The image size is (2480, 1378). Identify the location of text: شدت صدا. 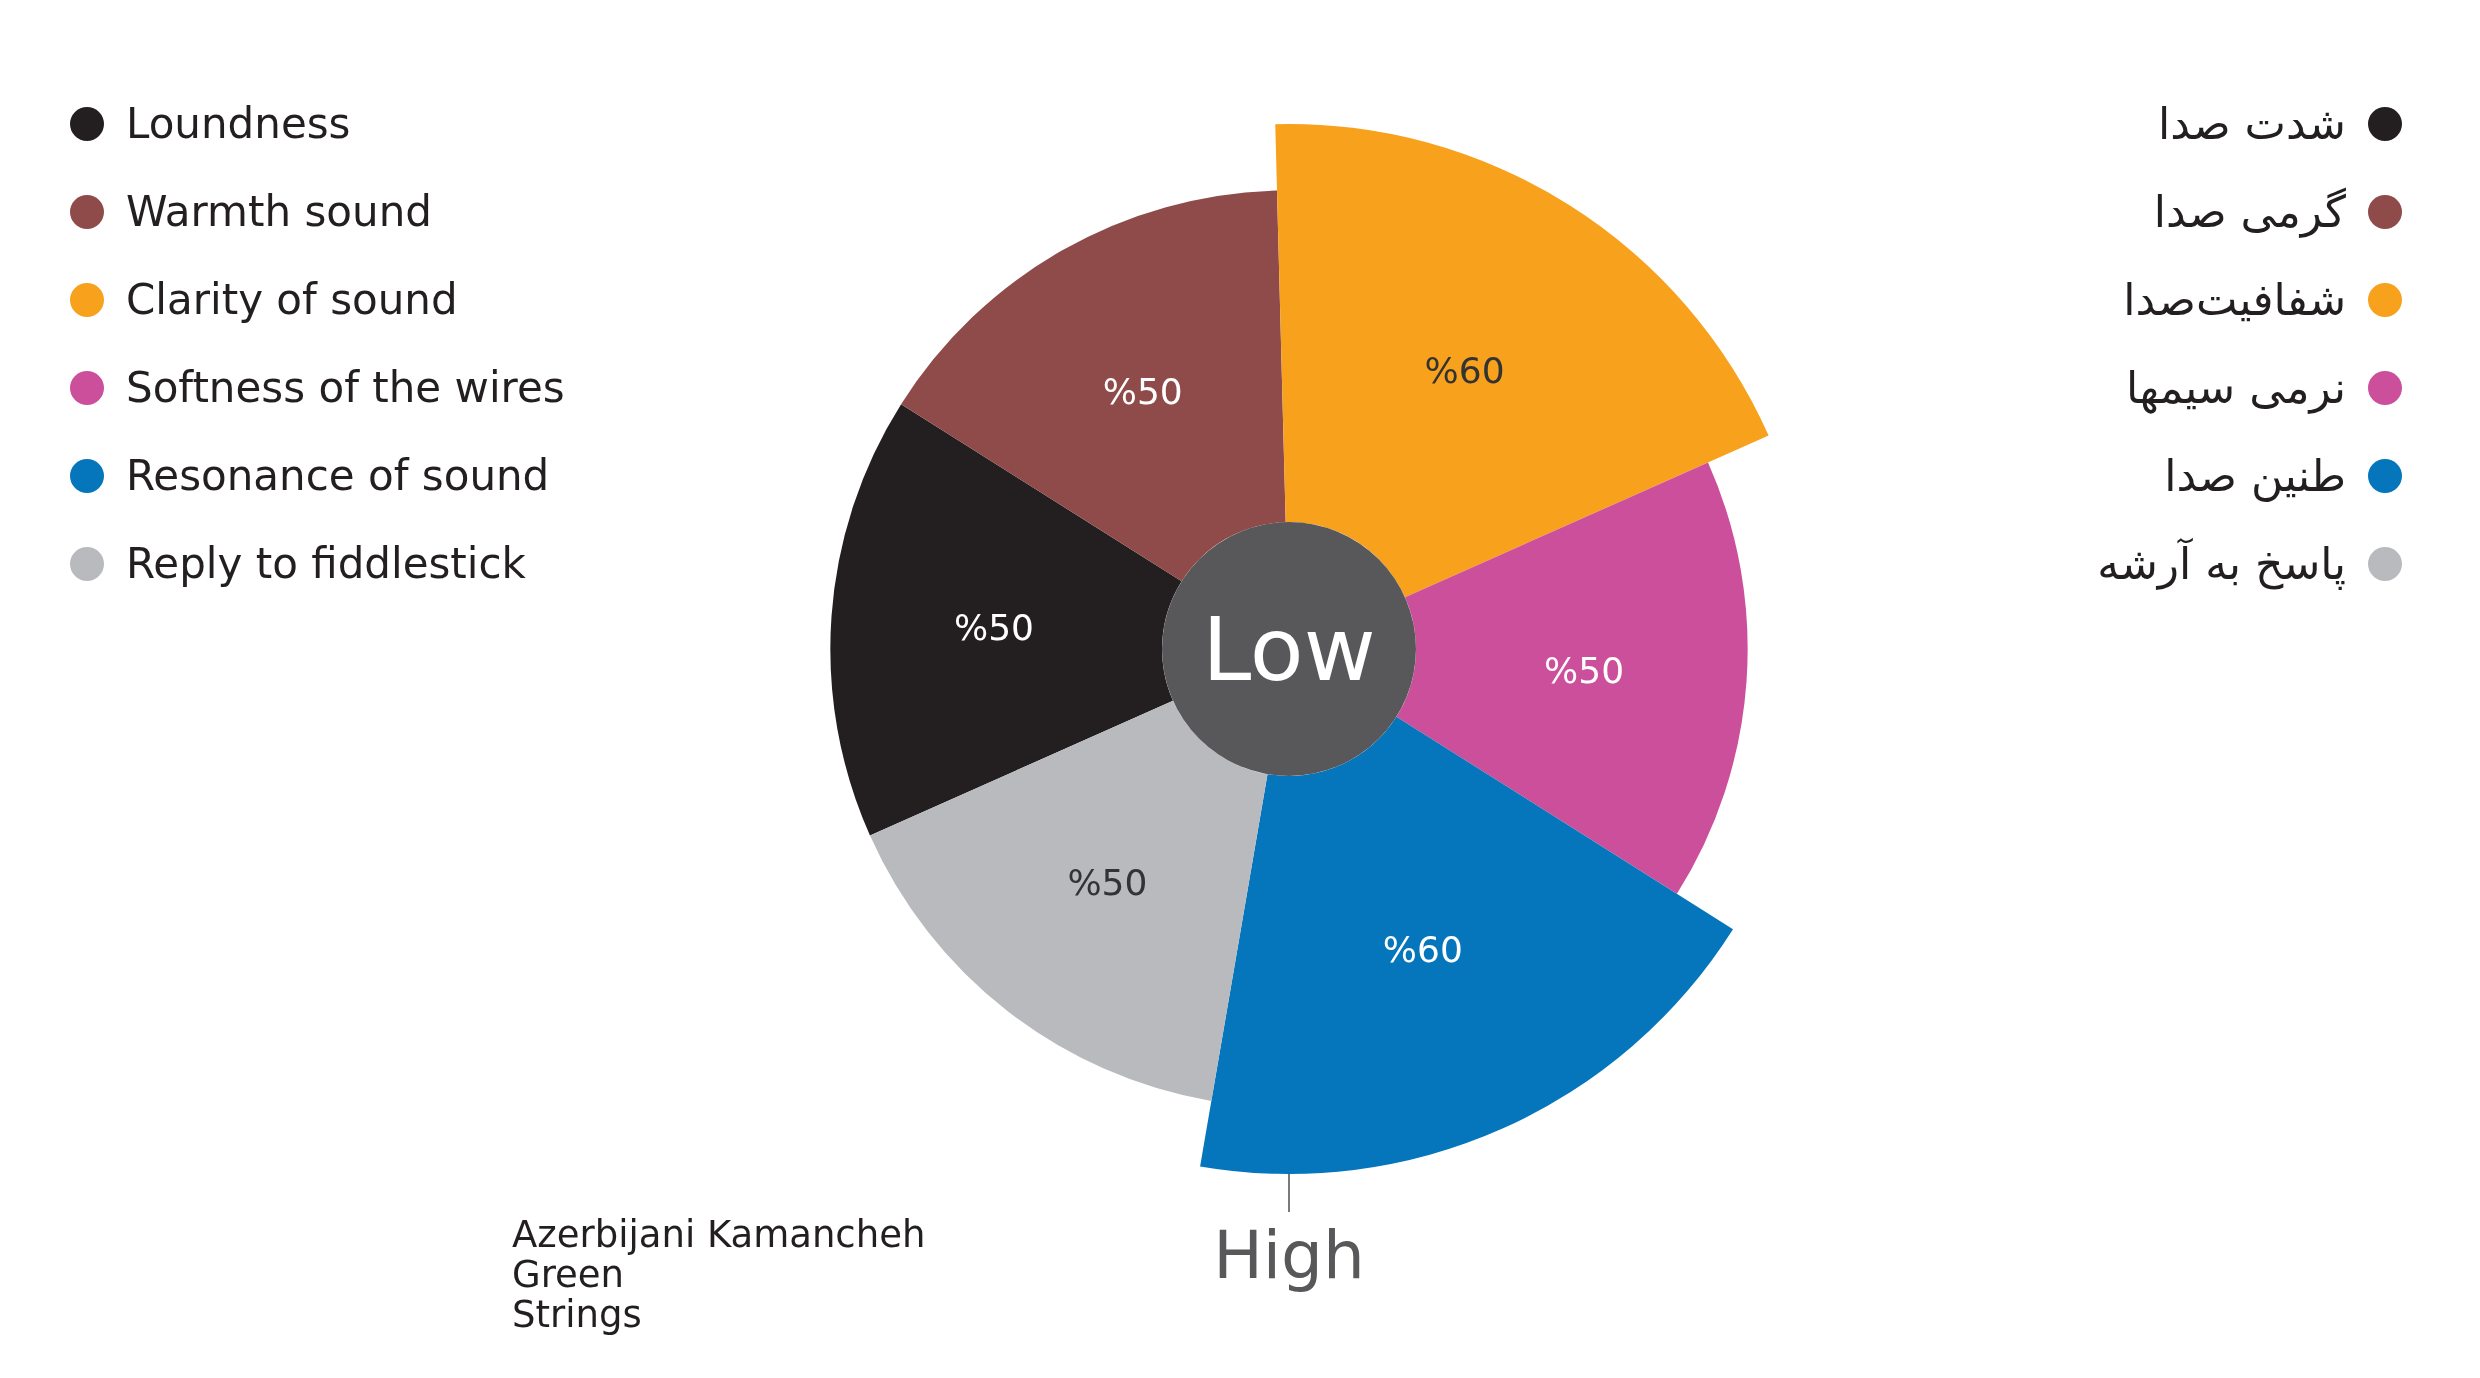
(2251, 123).